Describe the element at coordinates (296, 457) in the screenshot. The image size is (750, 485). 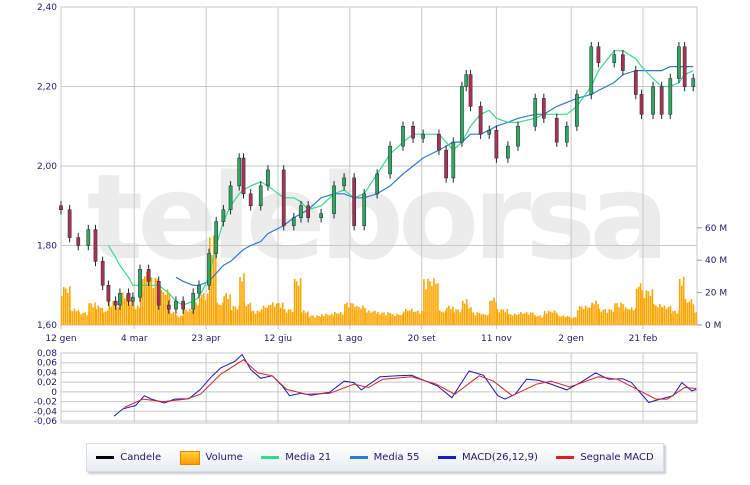
I see `legend-item-media-21: Media 21` at that location.